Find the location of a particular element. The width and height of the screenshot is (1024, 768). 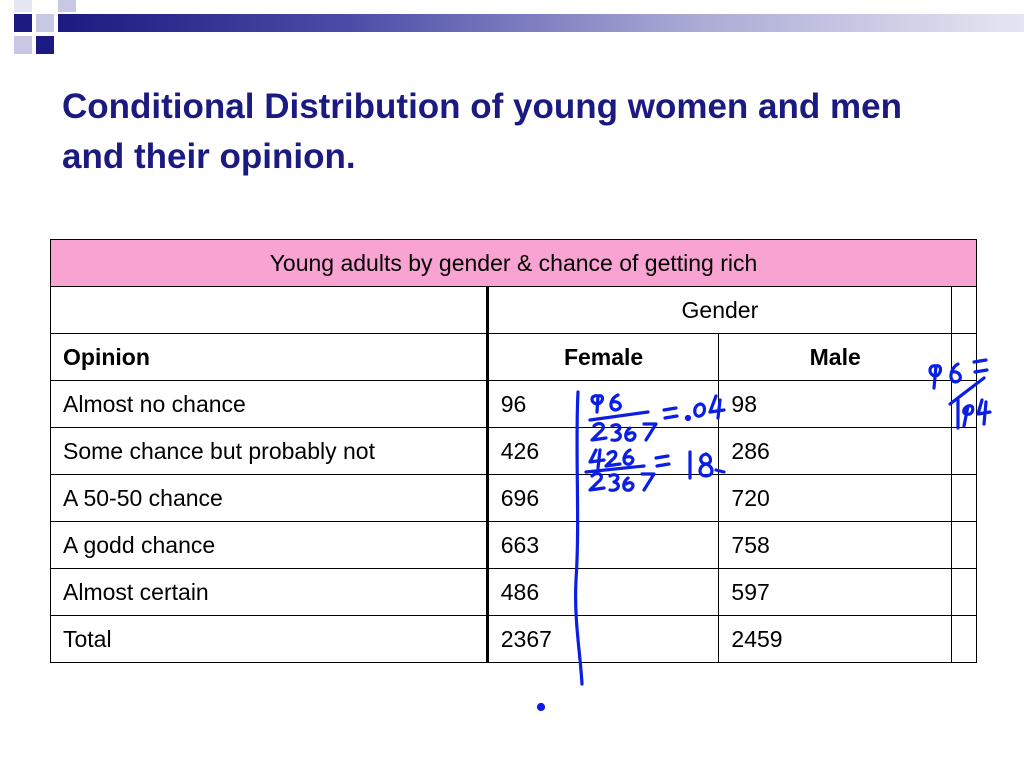

table-row: Total 2367 2459 is located at coordinates (513, 639).